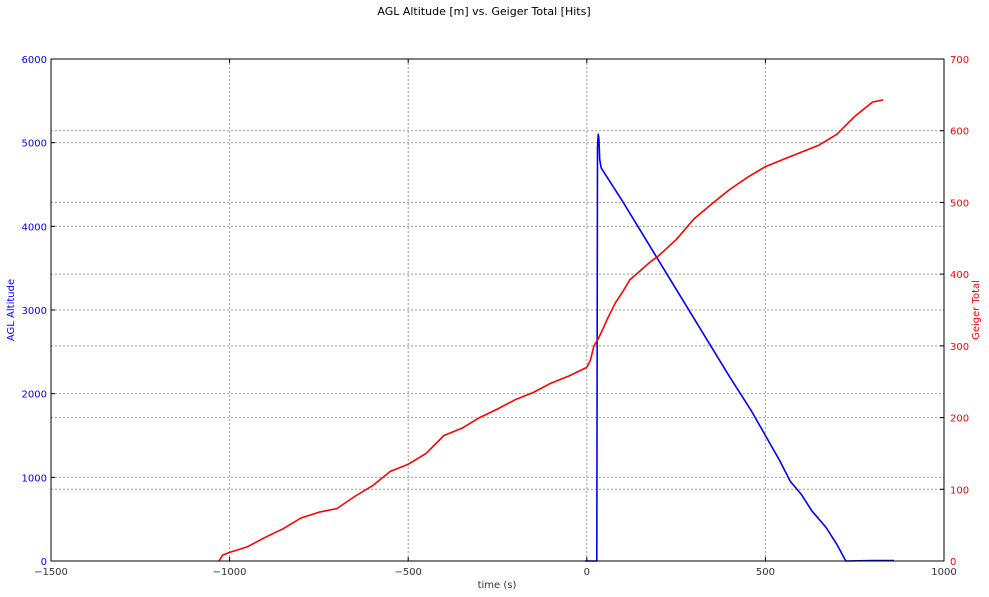  What do you see at coordinates (44, 562) in the screenshot?
I see `y-left-tick-label: 0` at bounding box center [44, 562].